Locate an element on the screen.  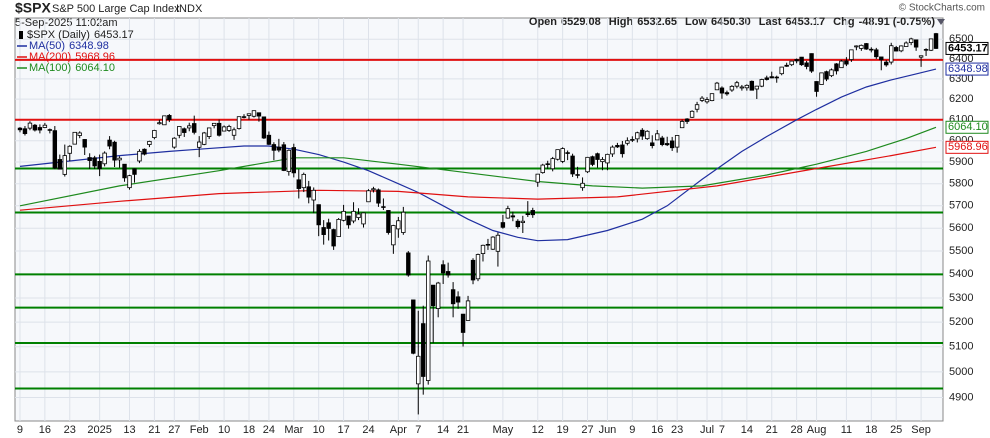
x-tick-label: 10 is located at coordinates (224, 430).